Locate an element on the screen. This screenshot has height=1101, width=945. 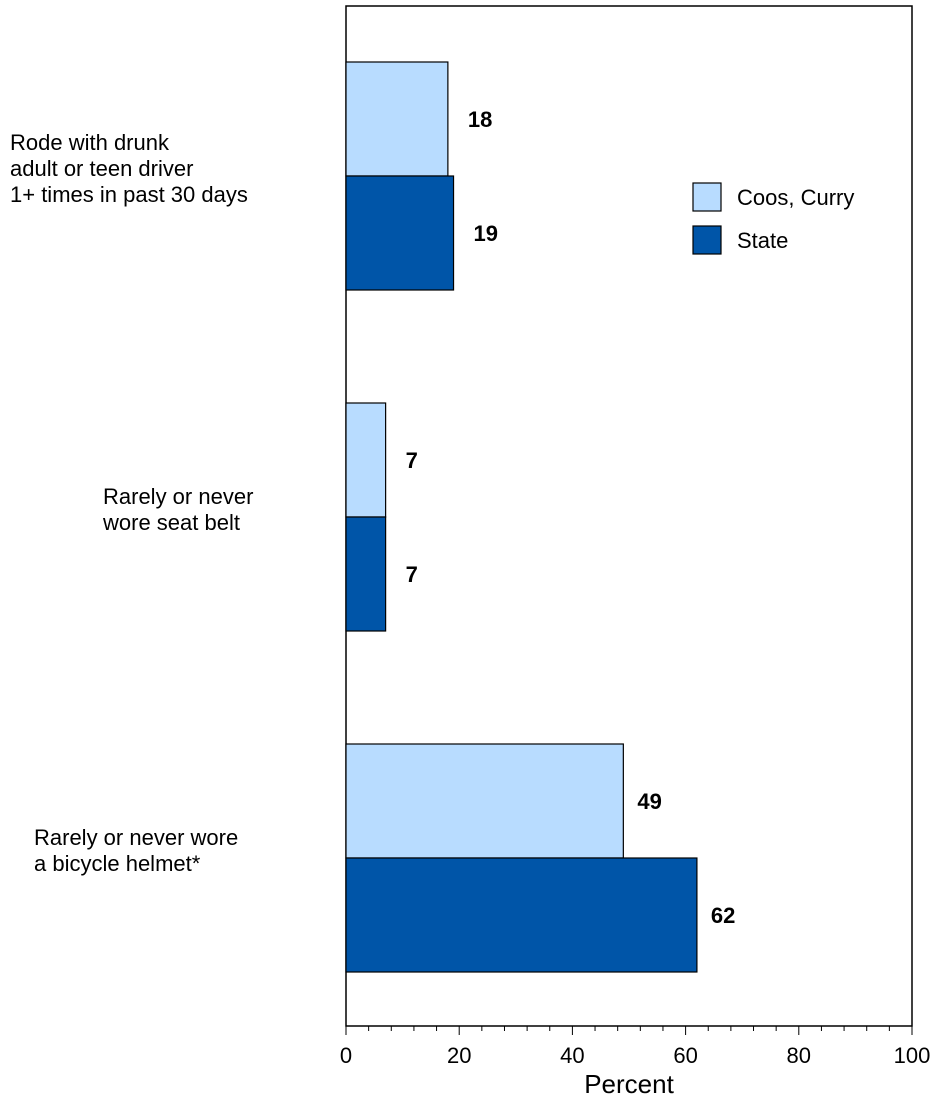
category-label-line: 1+ times in past 30 days is located at coordinates (129, 194).